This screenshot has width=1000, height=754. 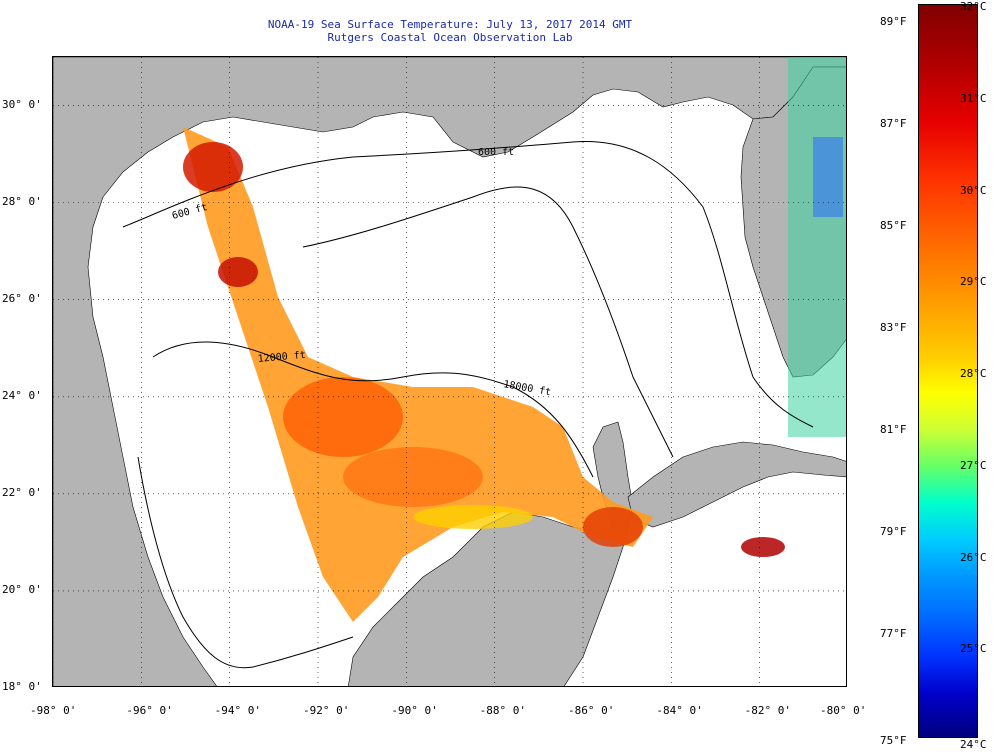 I want to click on colorbar-c-label: 25°C, so click(x=973, y=649).